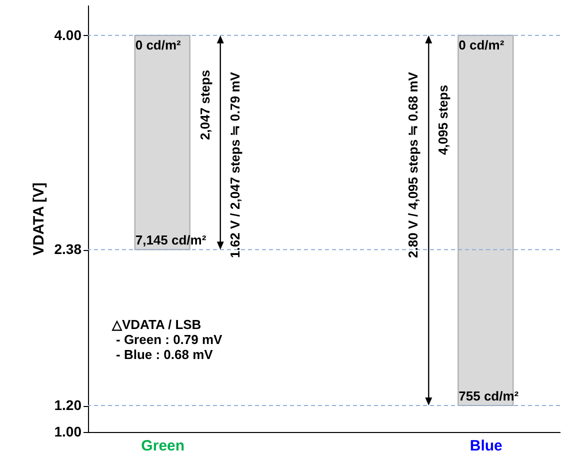  What do you see at coordinates (68, 249) in the screenshot?
I see `y-tick-label: 2.38` at bounding box center [68, 249].